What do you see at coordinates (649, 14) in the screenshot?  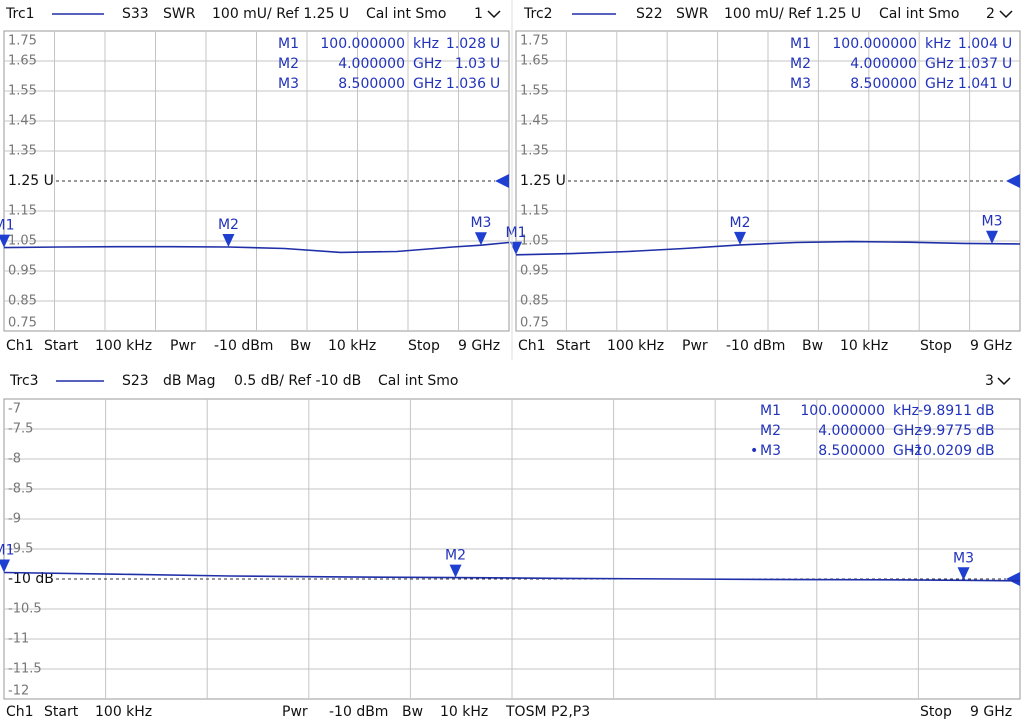 I see `header-item: S22` at bounding box center [649, 14].